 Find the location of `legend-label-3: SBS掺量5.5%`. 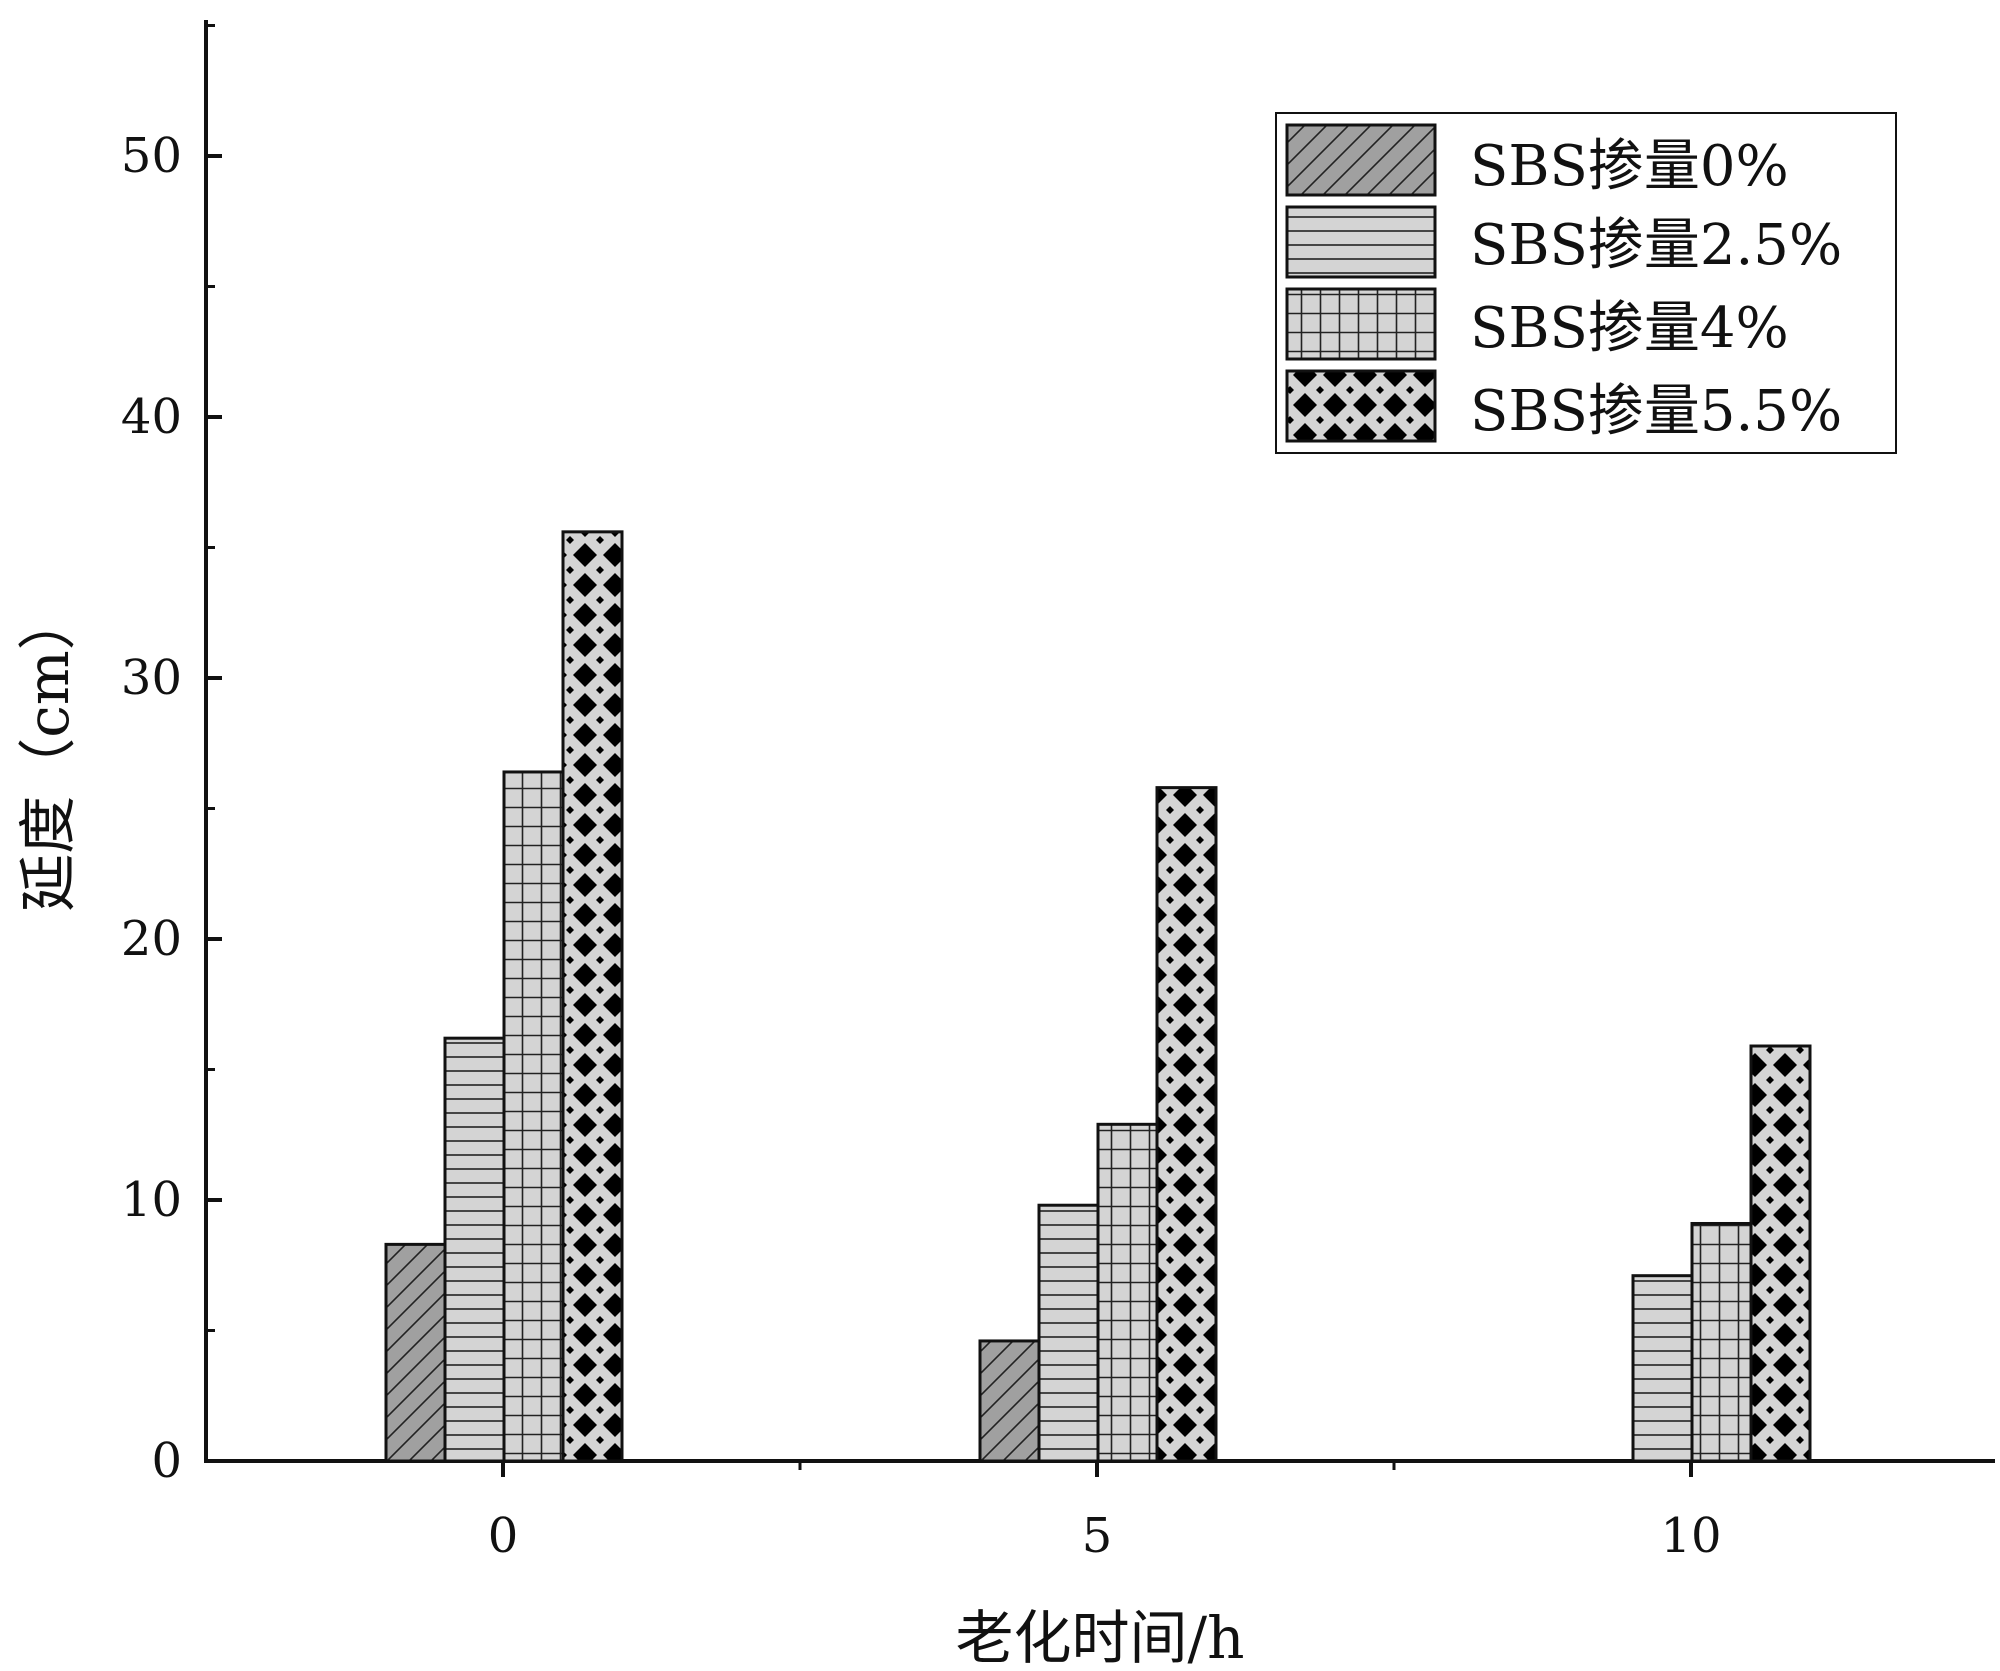

legend-label-3: SBS掺量5.5% is located at coordinates (1656, 411).